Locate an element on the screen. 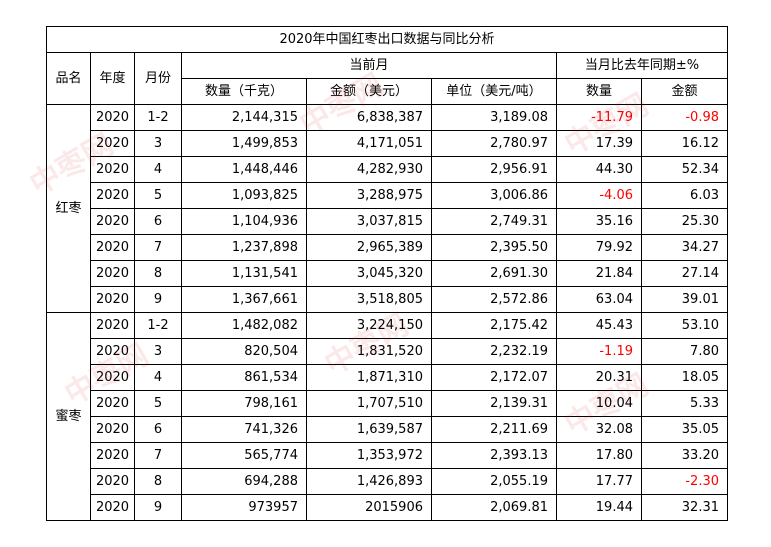 The width and height of the screenshot is (771, 547). header-month: 月份 is located at coordinates (158, 78).